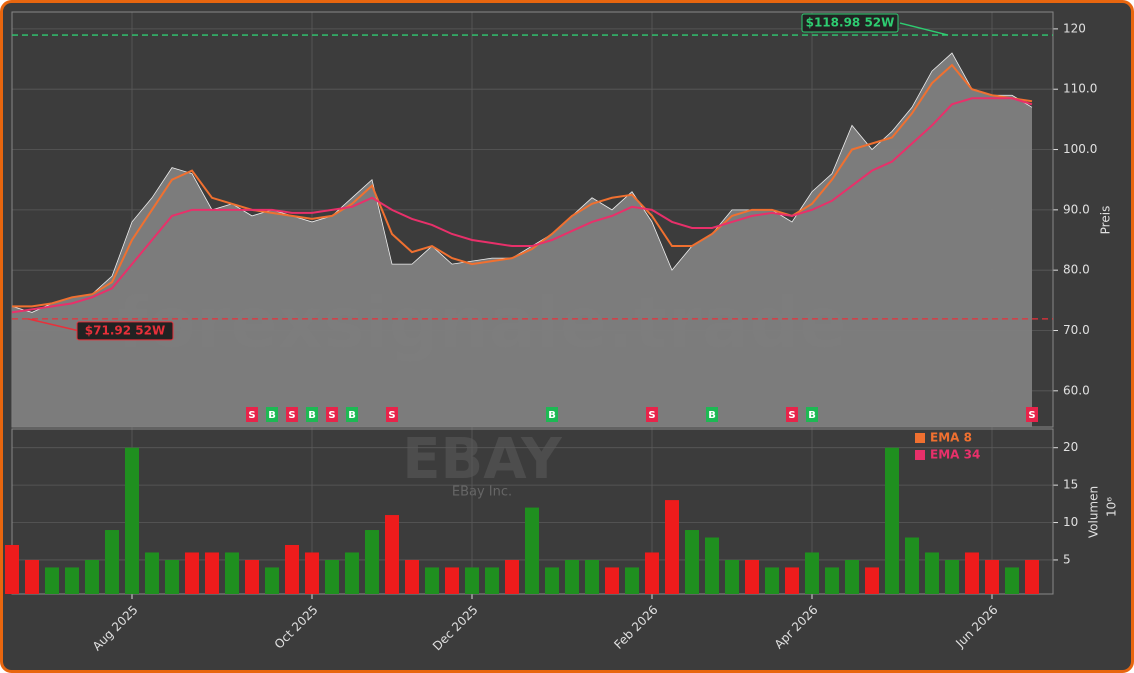  I want to click on y-tick-label: 110.0, so click(1080, 89).